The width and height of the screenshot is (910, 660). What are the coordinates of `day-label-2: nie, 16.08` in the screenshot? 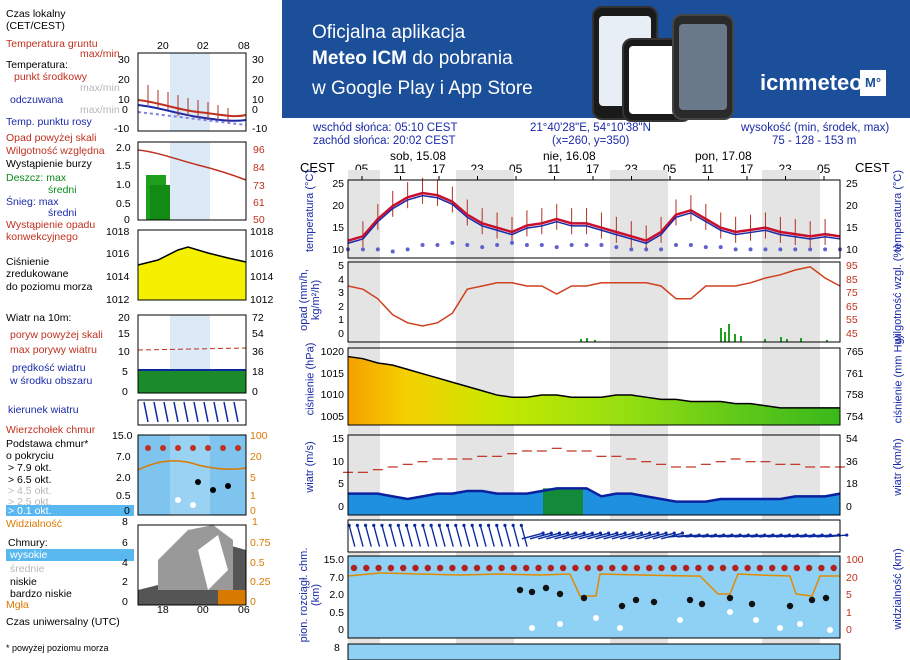 It's located at (569, 156).